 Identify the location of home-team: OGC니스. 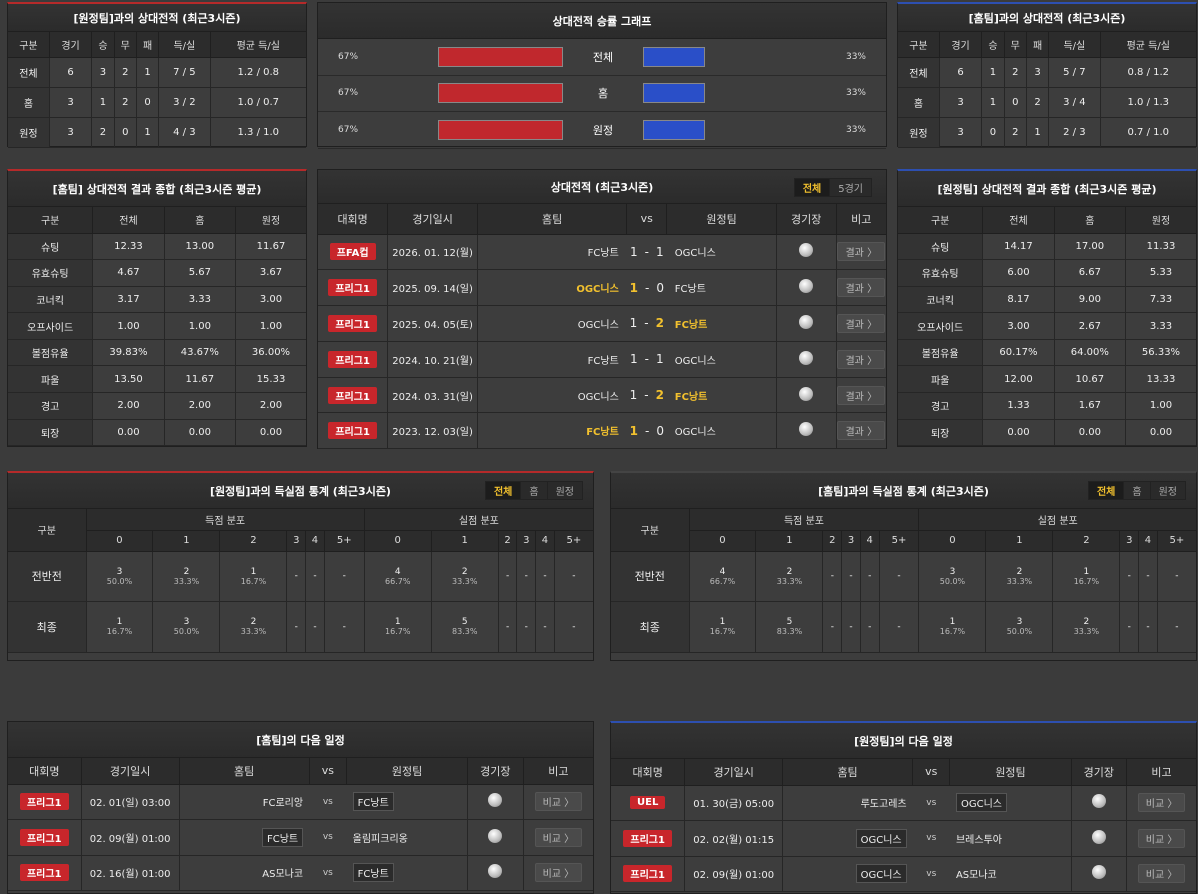
(881, 874).